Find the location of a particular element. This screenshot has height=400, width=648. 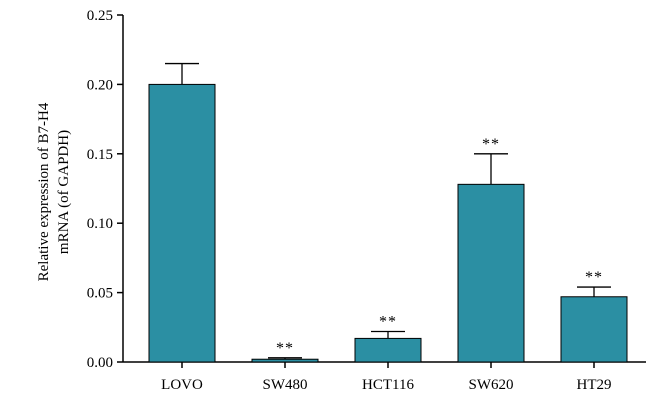

y-axis-title-line-2: mRNA (of GAPDH) is located at coordinates (64, 192).